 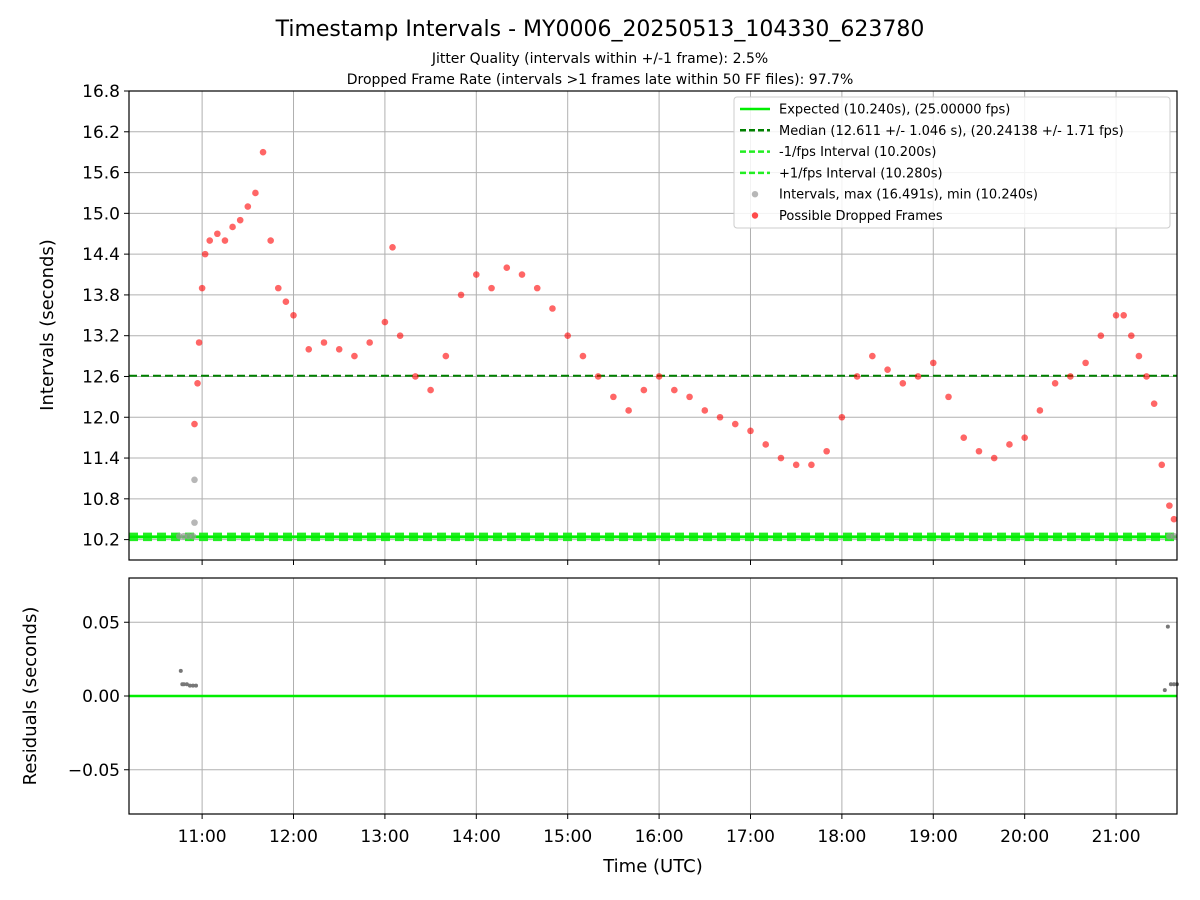 What do you see at coordinates (1024, 837) in the screenshot?
I see `x-tick-label: 20:00` at bounding box center [1024, 837].